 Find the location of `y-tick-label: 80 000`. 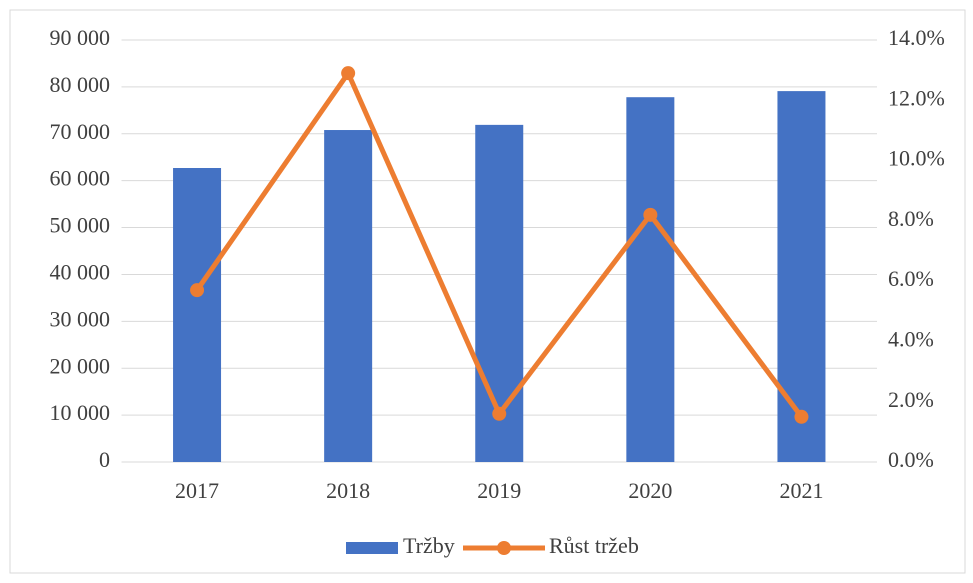

y-tick-label: 80 000 is located at coordinates (80, 84).